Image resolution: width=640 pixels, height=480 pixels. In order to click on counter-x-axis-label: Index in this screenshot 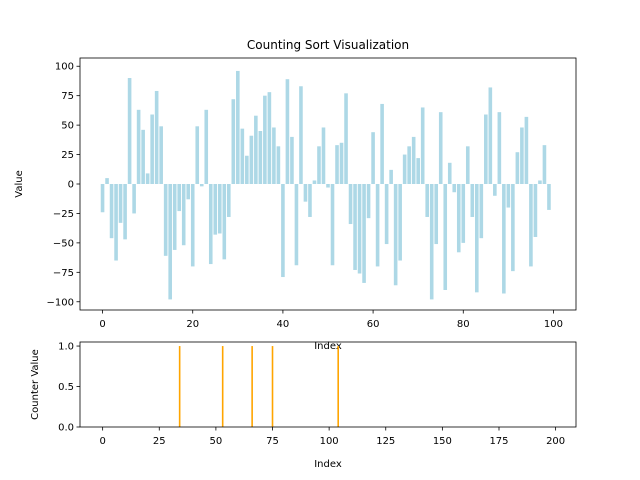, I will do `click(328, 464)`.